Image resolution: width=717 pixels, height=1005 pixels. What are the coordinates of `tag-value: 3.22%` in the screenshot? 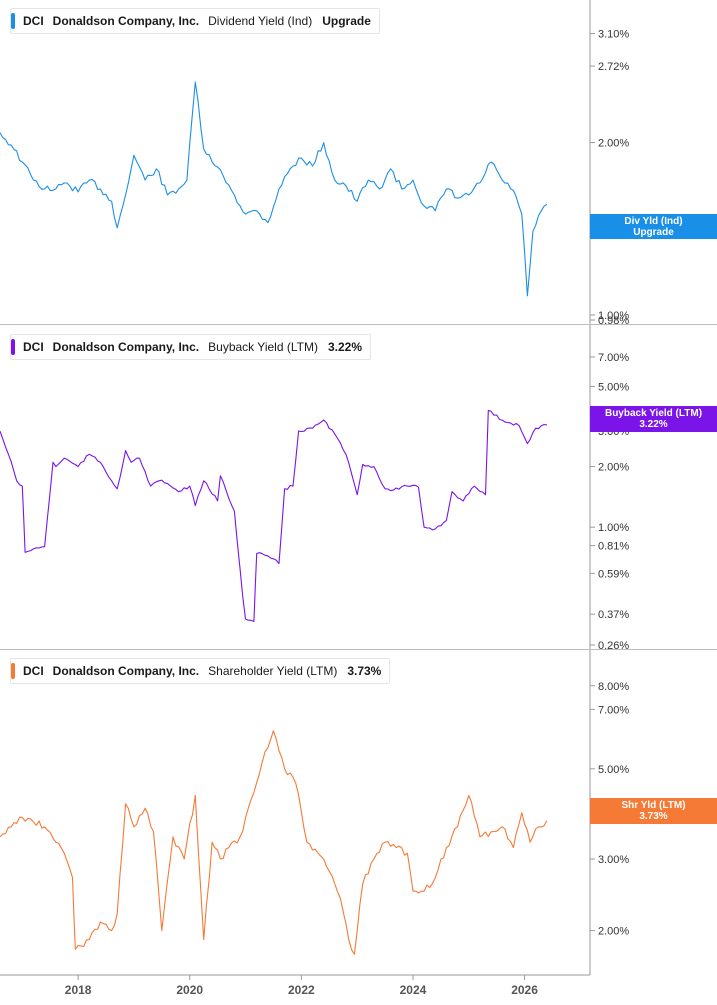 It's located at (653, 424).